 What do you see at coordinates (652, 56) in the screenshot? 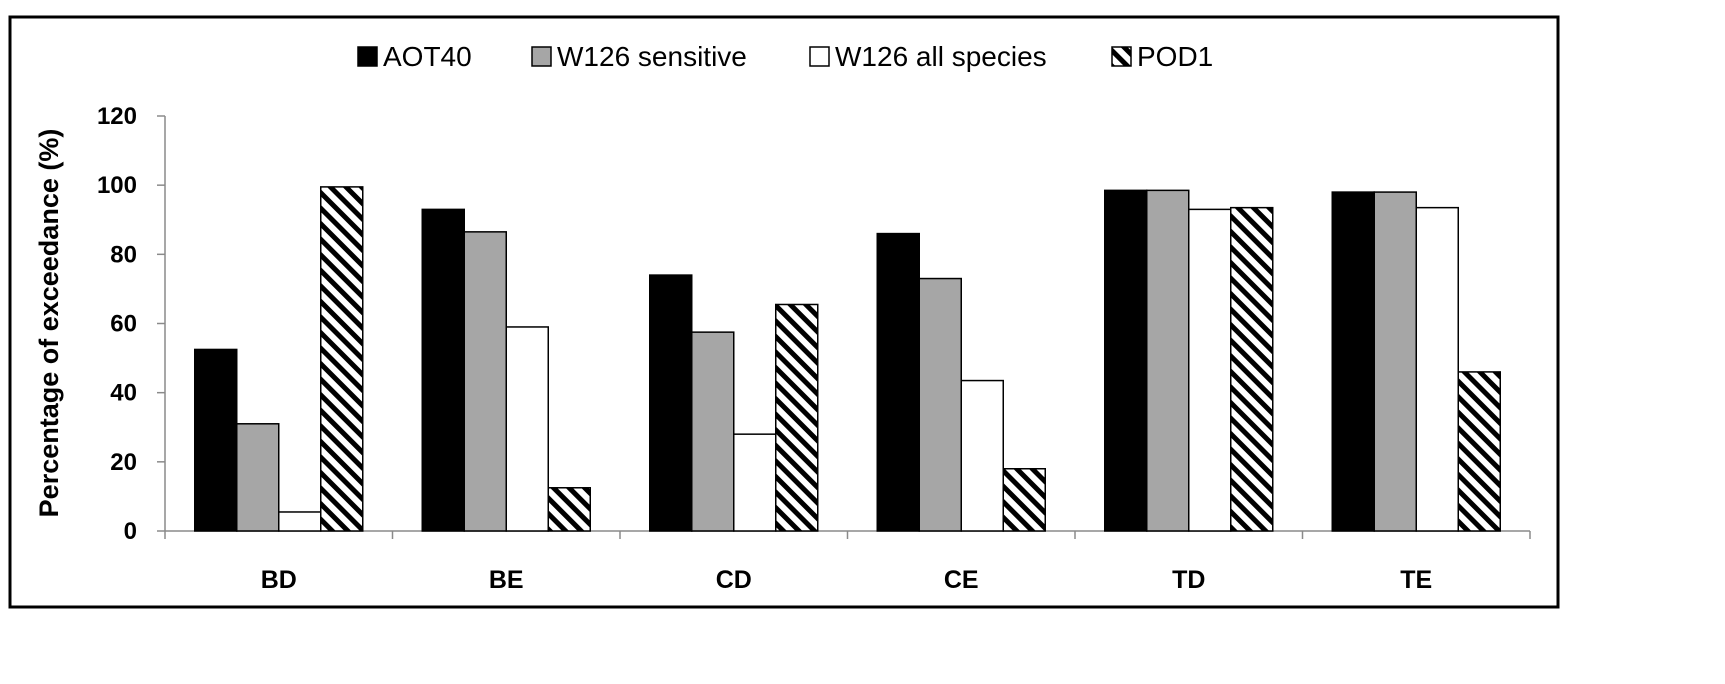
I see `legend-label: W126 sensitive` at bounding box center [652, 56].